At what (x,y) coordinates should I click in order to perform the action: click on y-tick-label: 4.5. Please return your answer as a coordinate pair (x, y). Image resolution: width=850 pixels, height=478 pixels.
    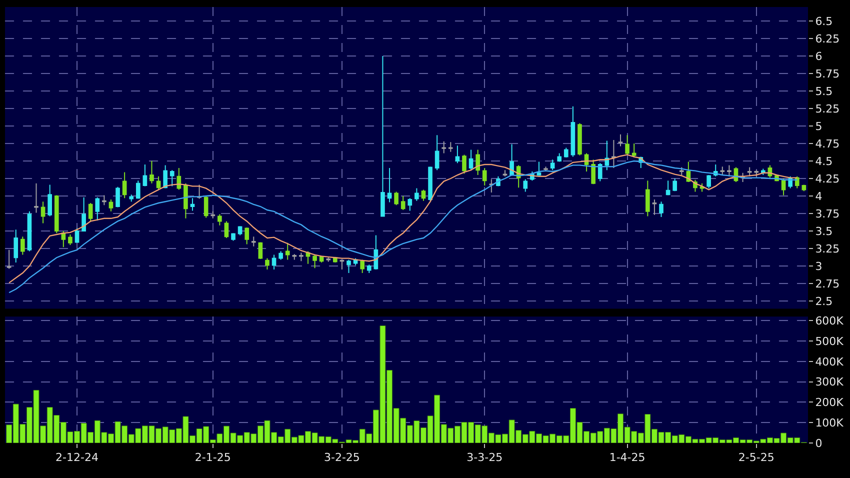
    Looking at the image, I should click on (824, 161).